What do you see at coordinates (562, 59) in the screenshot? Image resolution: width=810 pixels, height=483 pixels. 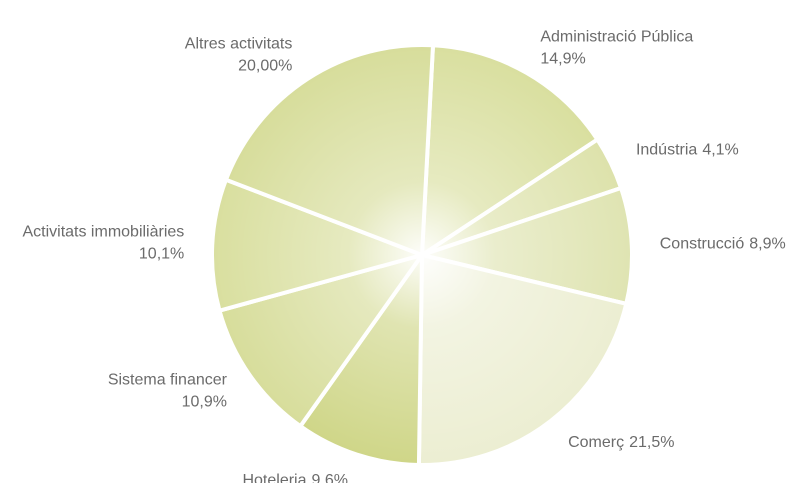 I see `value-label: 14,9%` at bounding box center [562, 59].